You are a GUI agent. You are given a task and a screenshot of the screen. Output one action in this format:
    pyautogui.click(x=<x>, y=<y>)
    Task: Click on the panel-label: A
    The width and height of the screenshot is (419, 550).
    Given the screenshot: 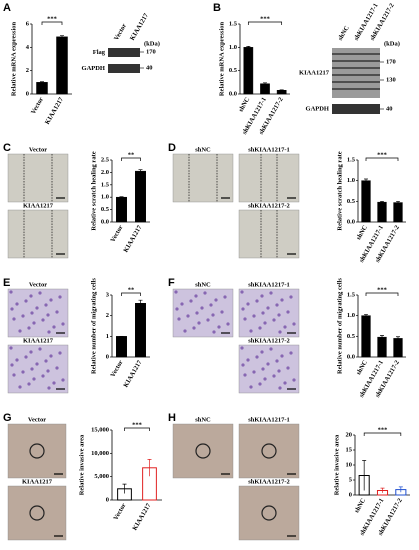 What is the action you would take?
    pyautogui.click(x=7, y=8)
    